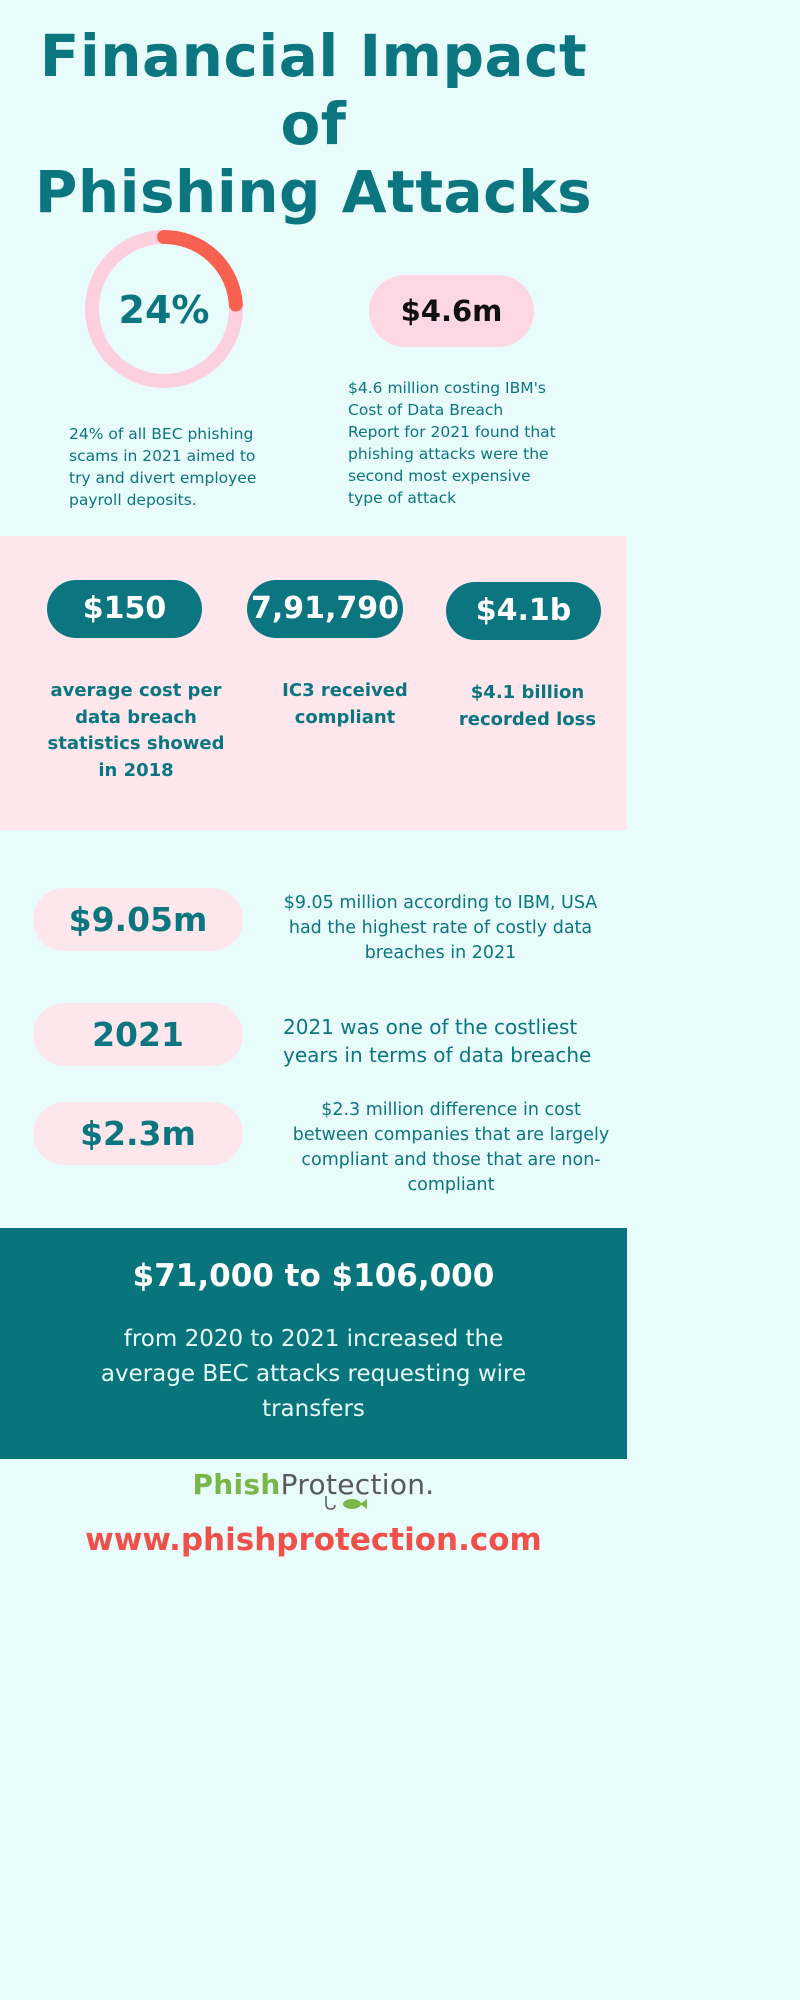 The image size is (800, 2000). What do you see at coordinates (527, 692) in the screenshot?
I see `loss-line: $4.1 billion` at bounding box center [527, 692].